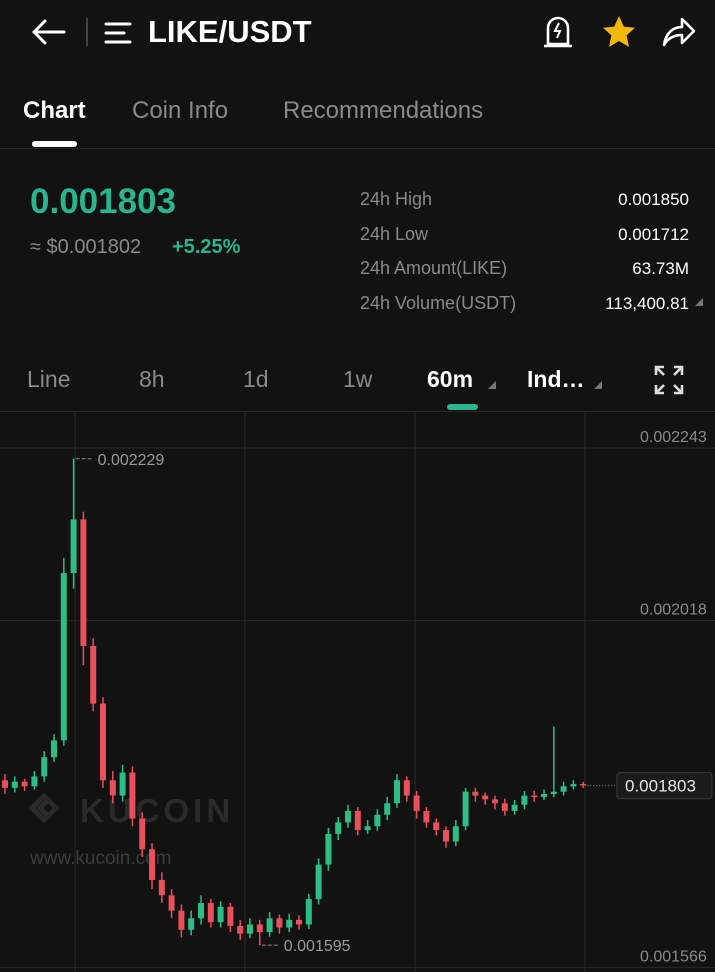  What do you see at coordinates (660, 786) in the screenshot?
I see `current-price-label: 0.001803` at bounding box center [660, 786].